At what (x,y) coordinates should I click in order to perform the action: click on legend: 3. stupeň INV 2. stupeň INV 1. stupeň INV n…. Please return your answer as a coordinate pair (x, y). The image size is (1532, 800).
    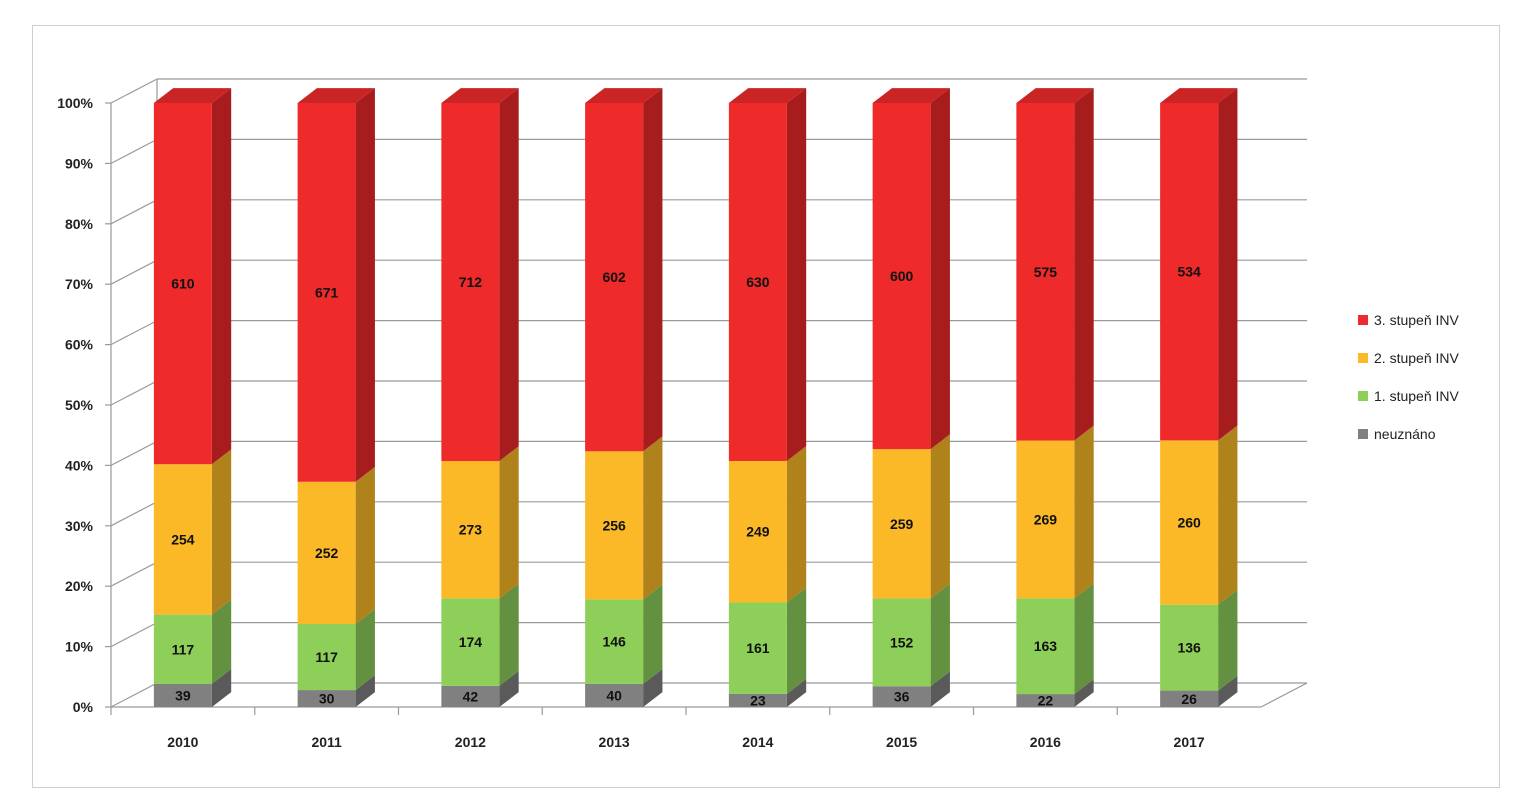
    Looking at the image, I should click on (1408, 377).